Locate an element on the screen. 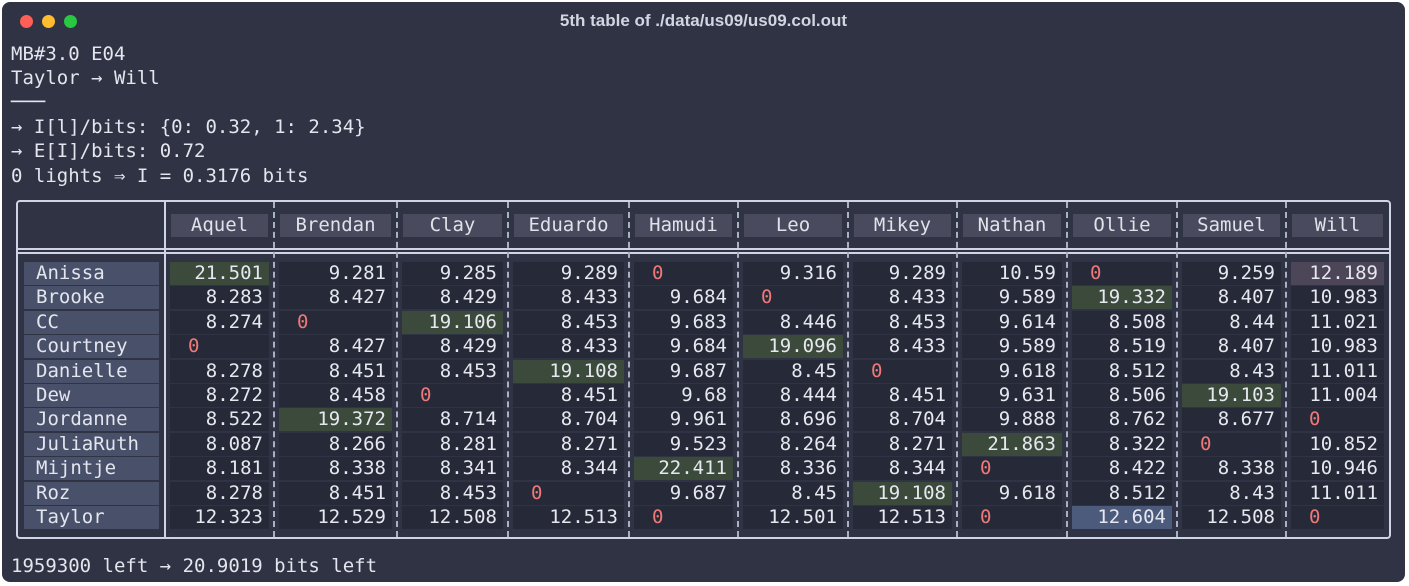 The image size is (1409, 586). table-cell: 8.322 is located at coordinates (1122, 444).